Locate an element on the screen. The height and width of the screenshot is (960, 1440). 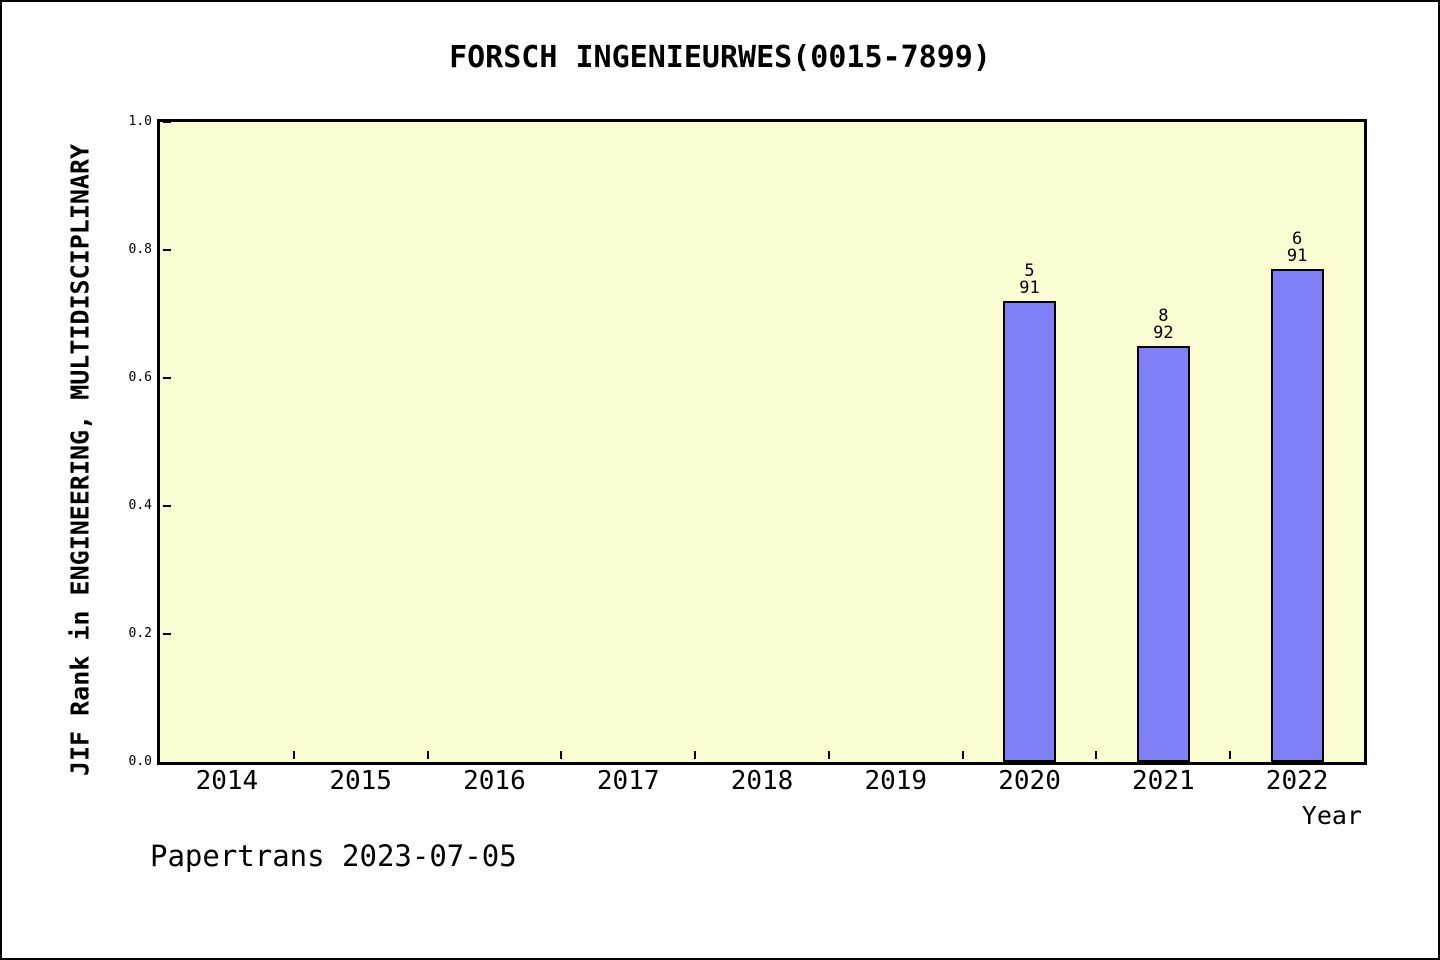
bar-annotation: 5 91 is located at coordinates (1030, 280).